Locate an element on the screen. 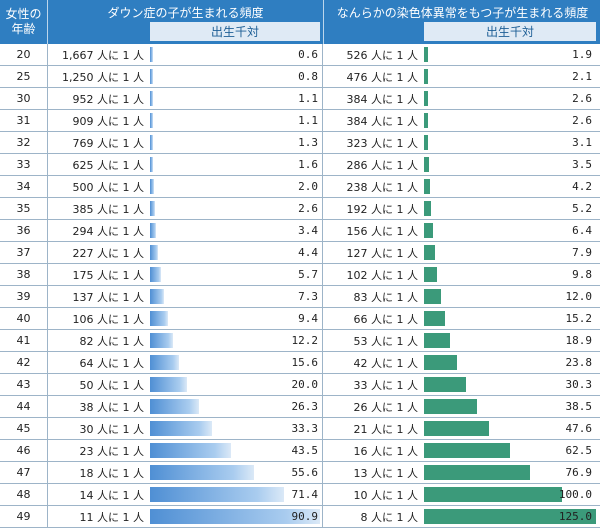 The width and height of the screenshot is (600, 528). age-cell: 35 is located at coordinates (24, 208).